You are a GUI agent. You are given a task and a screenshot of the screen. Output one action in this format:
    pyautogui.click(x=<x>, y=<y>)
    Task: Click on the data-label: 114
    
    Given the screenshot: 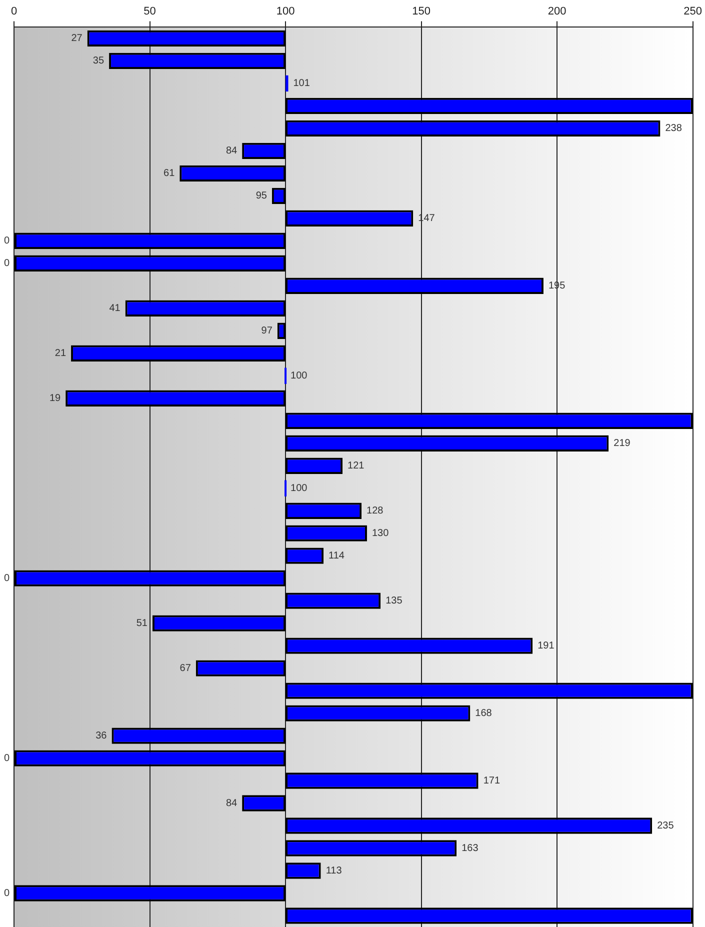 What is the action you would take?
    pyautogui.click(x=336, y=556)
    